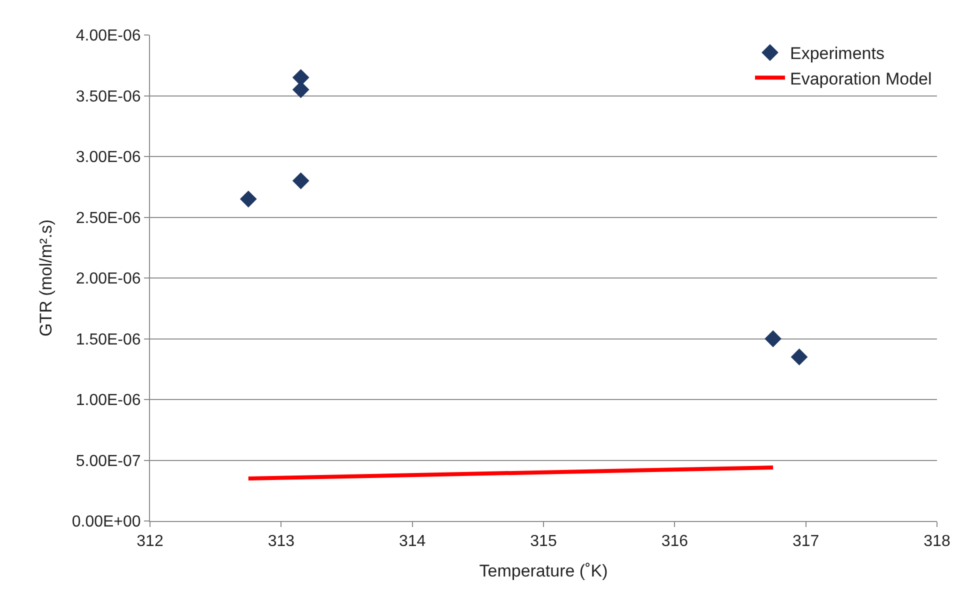  I want to click on legend-label: Experiments, so click(837, 54).